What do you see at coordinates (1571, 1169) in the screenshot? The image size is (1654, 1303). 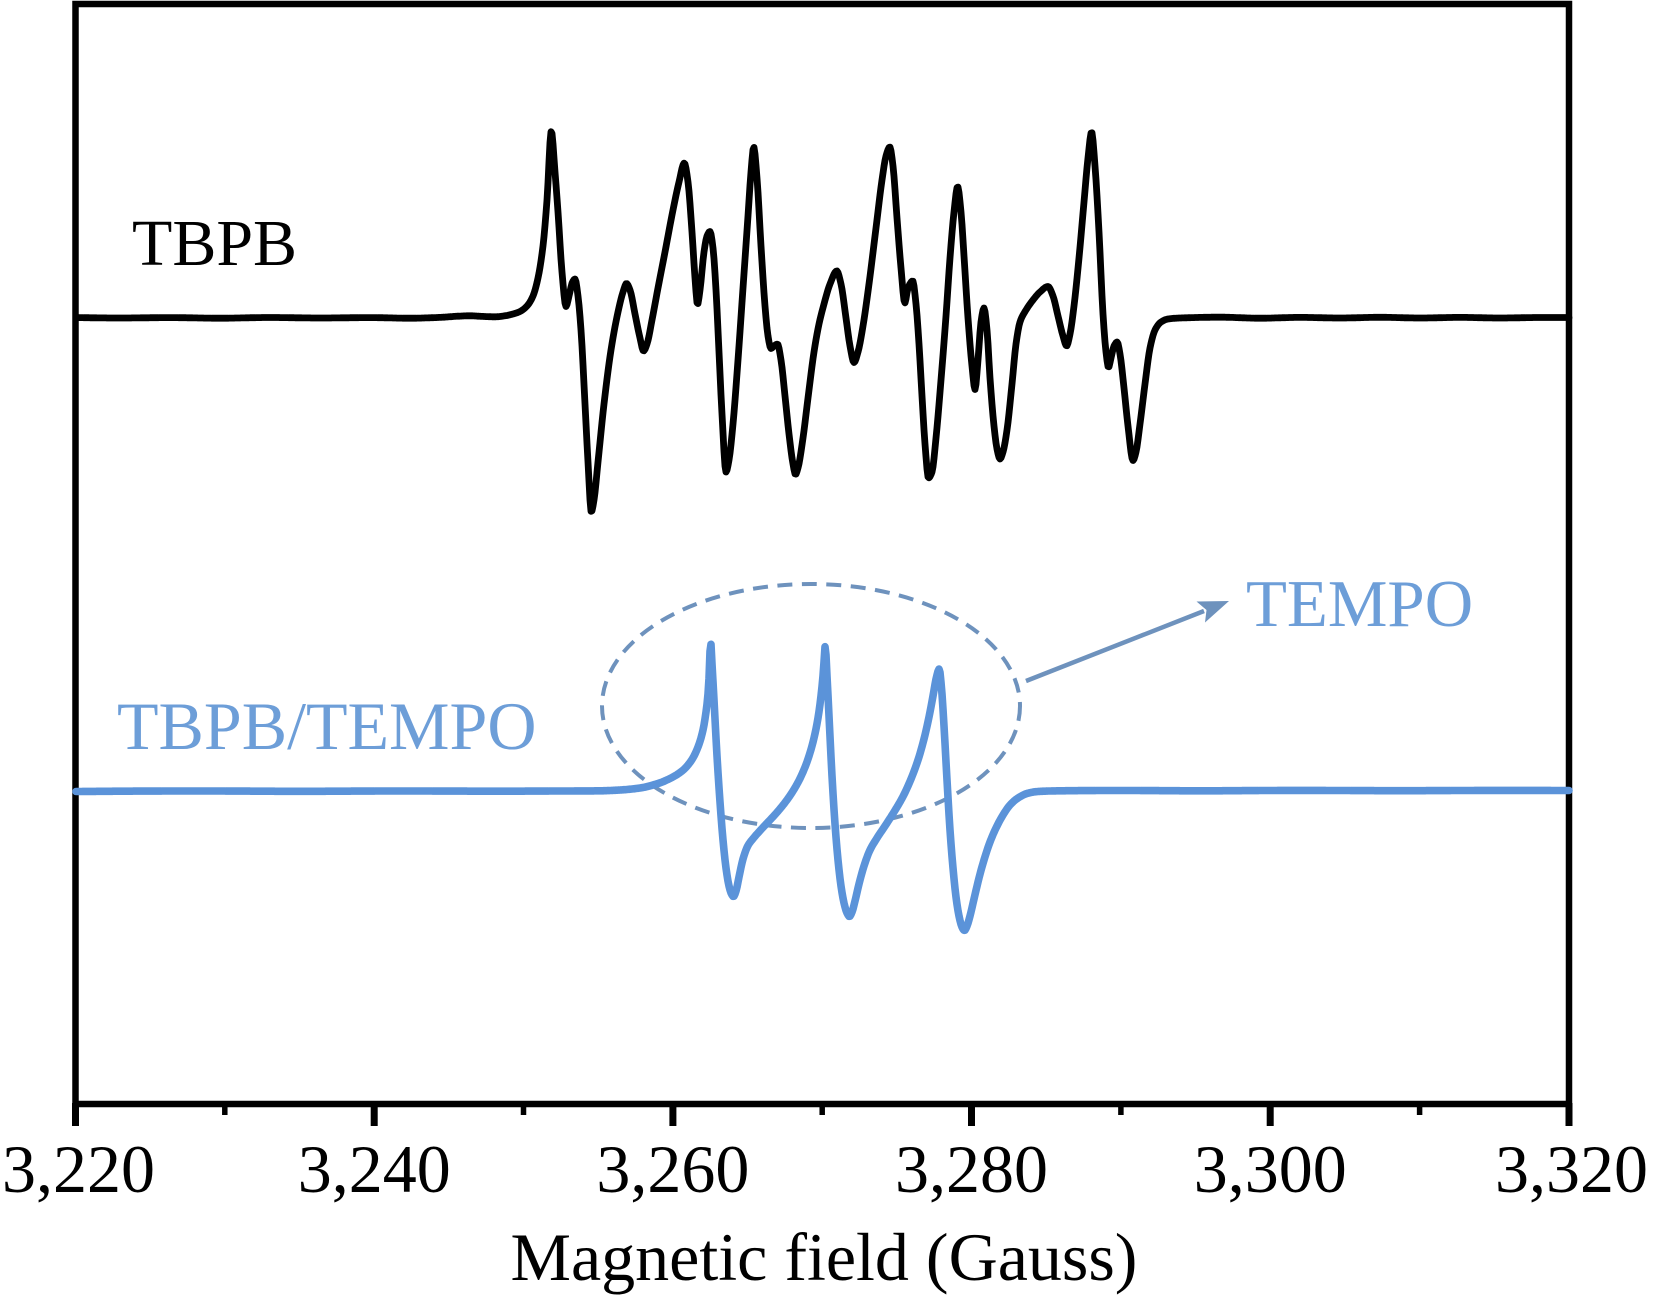 I see `svg-text: 3,320` at bounding box center [1571, 1169].